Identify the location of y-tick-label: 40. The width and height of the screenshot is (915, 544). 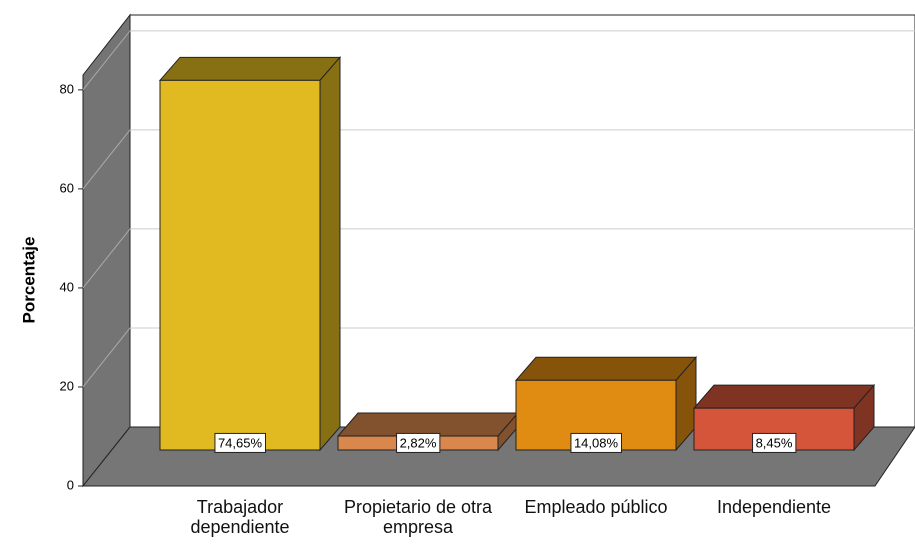
(67, 286).